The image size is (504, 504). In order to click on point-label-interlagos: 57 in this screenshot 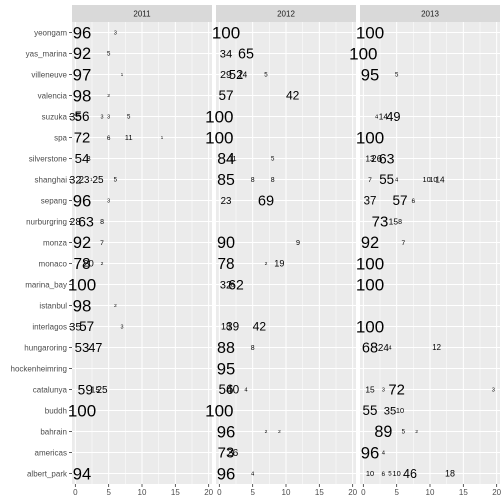, I will do `click(86, 326)`.